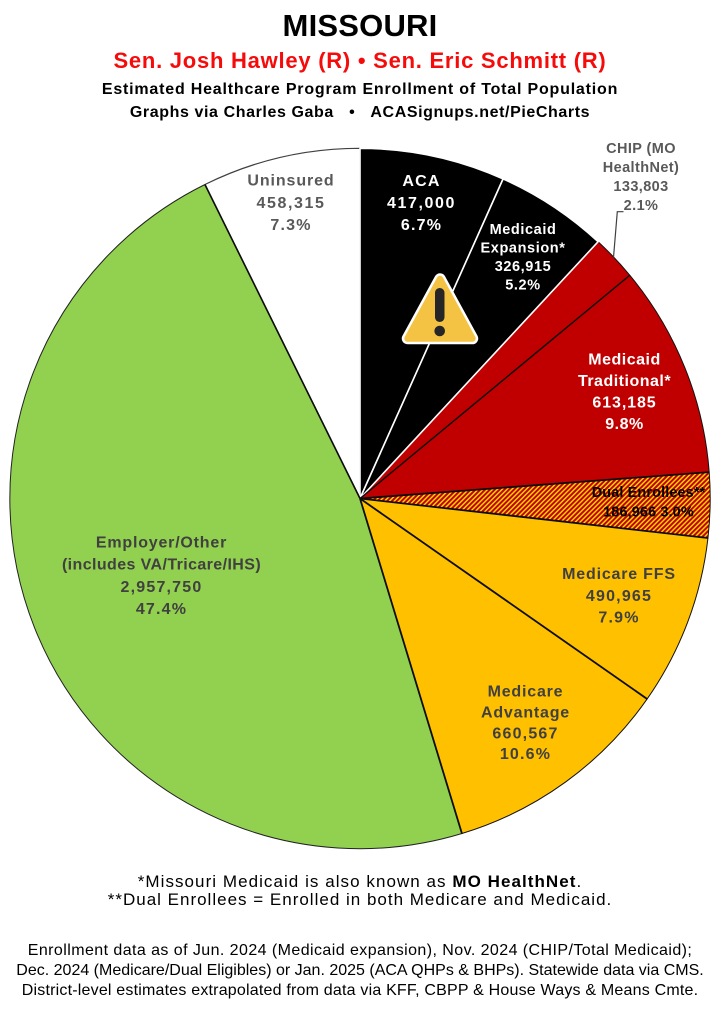 The width and height of the screenshot is (720, 1010). I want to click on svg-text: 7.3%, so click(290, 225).